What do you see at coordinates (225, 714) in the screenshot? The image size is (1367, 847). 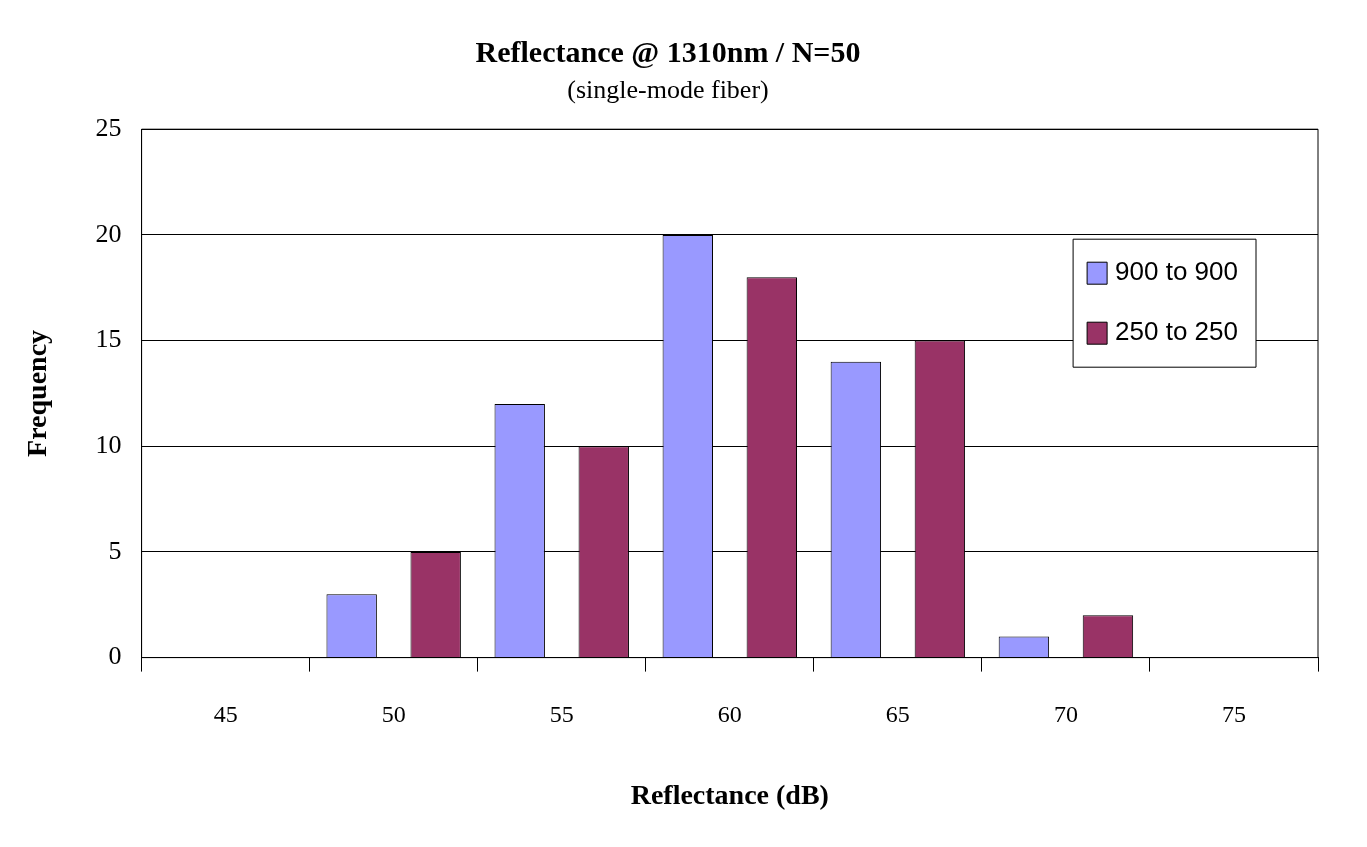 I see `x-tick-label: 45` at bounding box center [225, 714].